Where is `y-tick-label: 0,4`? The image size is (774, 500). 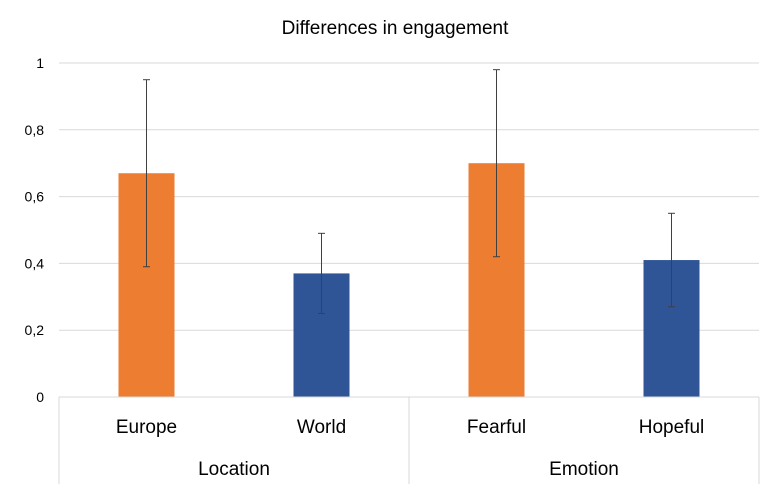
y-tick-label: 0,4 is located at coordinates (35, 263).